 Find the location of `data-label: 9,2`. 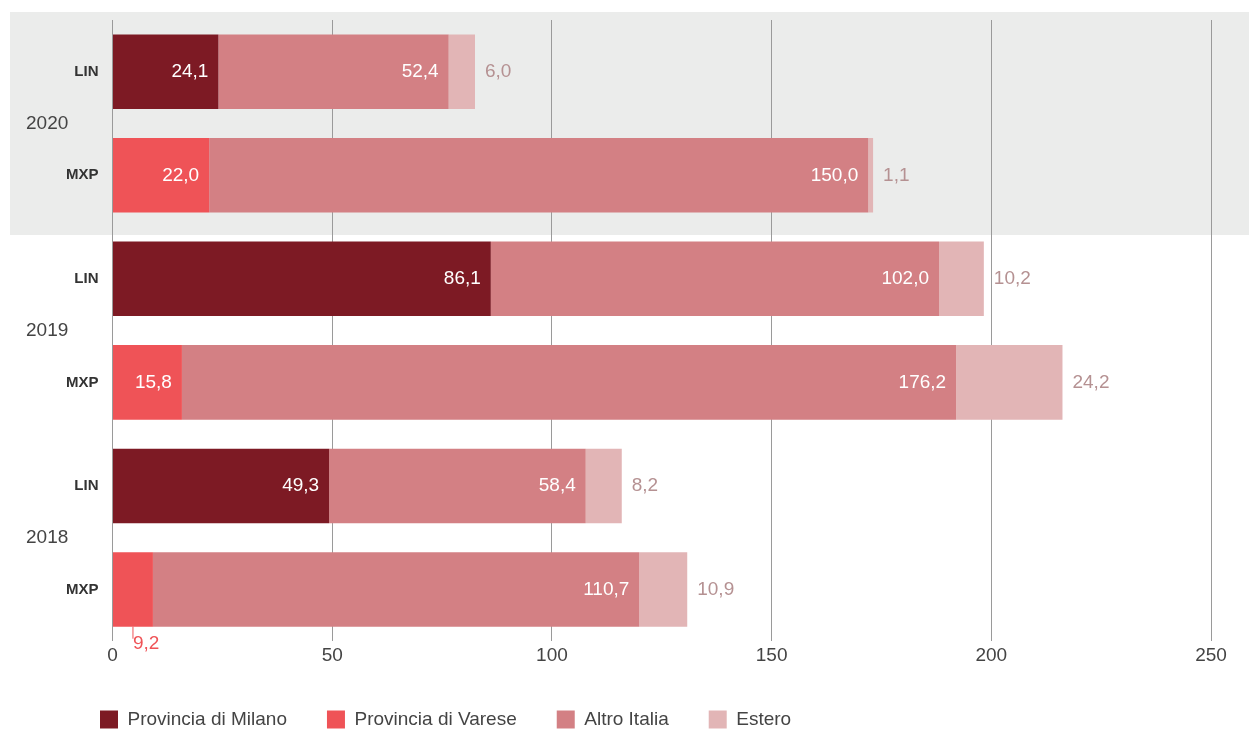

data-label: 9,2 is located at coordinates (146, 643).